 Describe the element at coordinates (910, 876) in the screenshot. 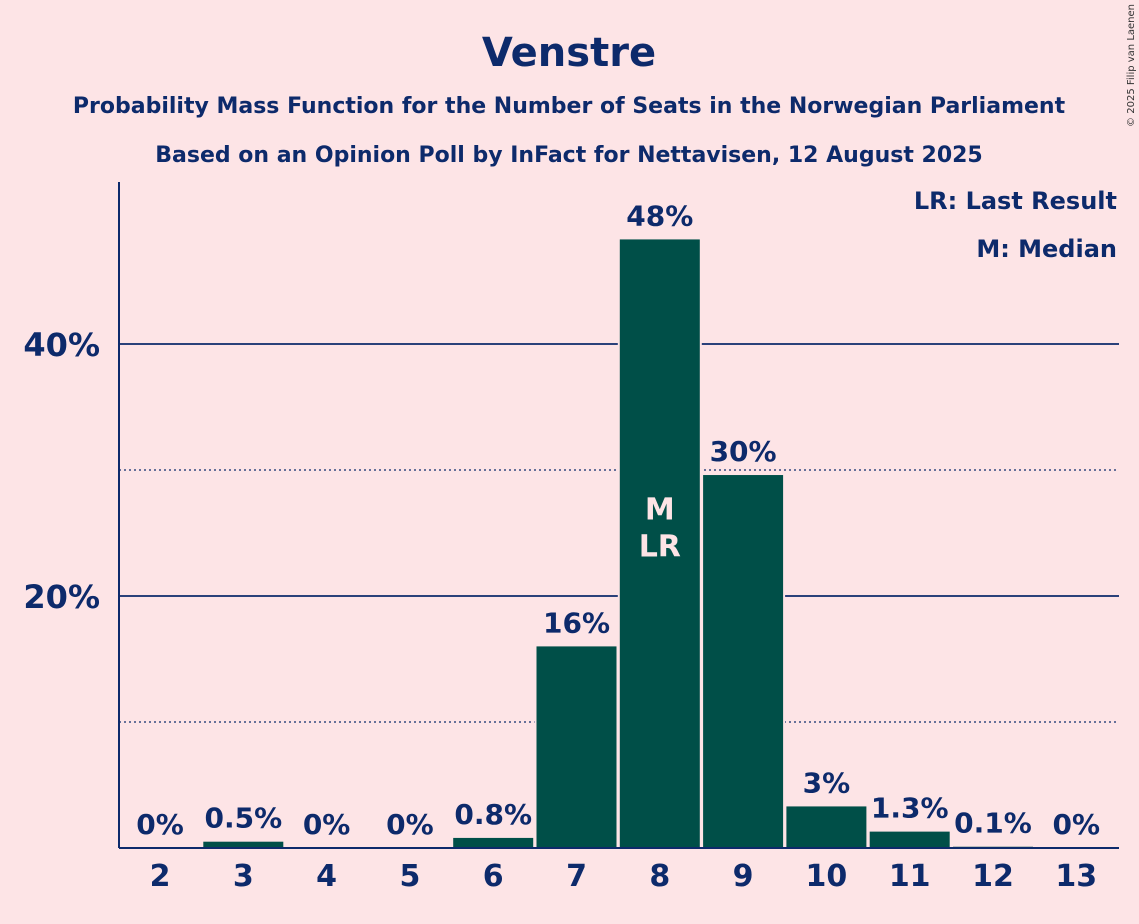

I see `x-tick-label: 11` at that location.